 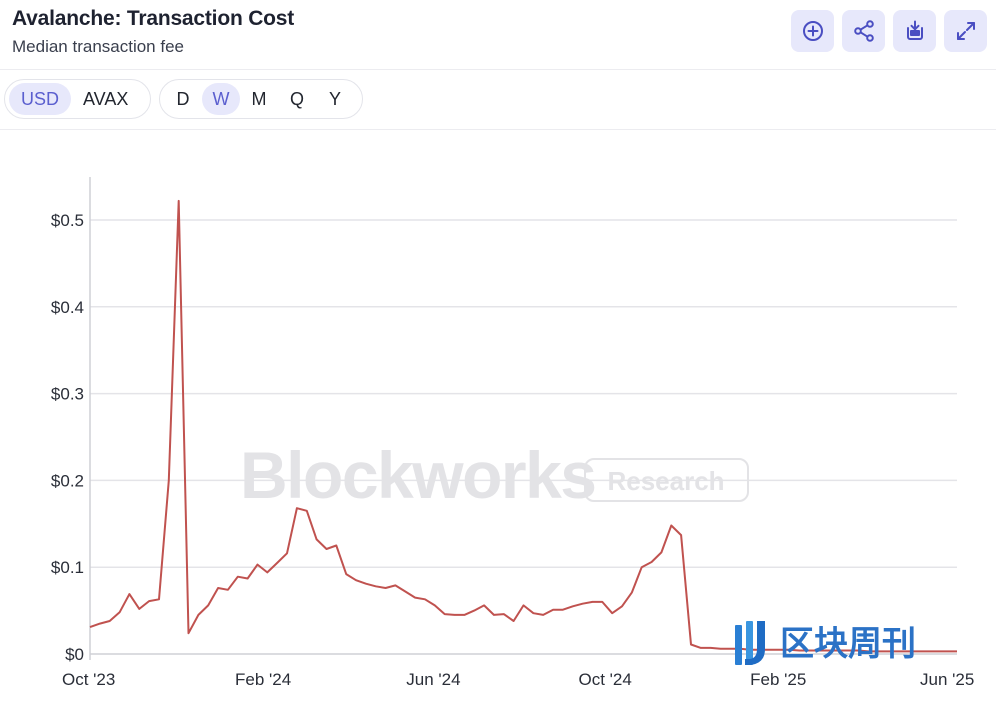 What do you see at coordinates (848, 644) in the screenshot?
I see `stamp-text: 区块周刊` at bounding box center [848, 644].